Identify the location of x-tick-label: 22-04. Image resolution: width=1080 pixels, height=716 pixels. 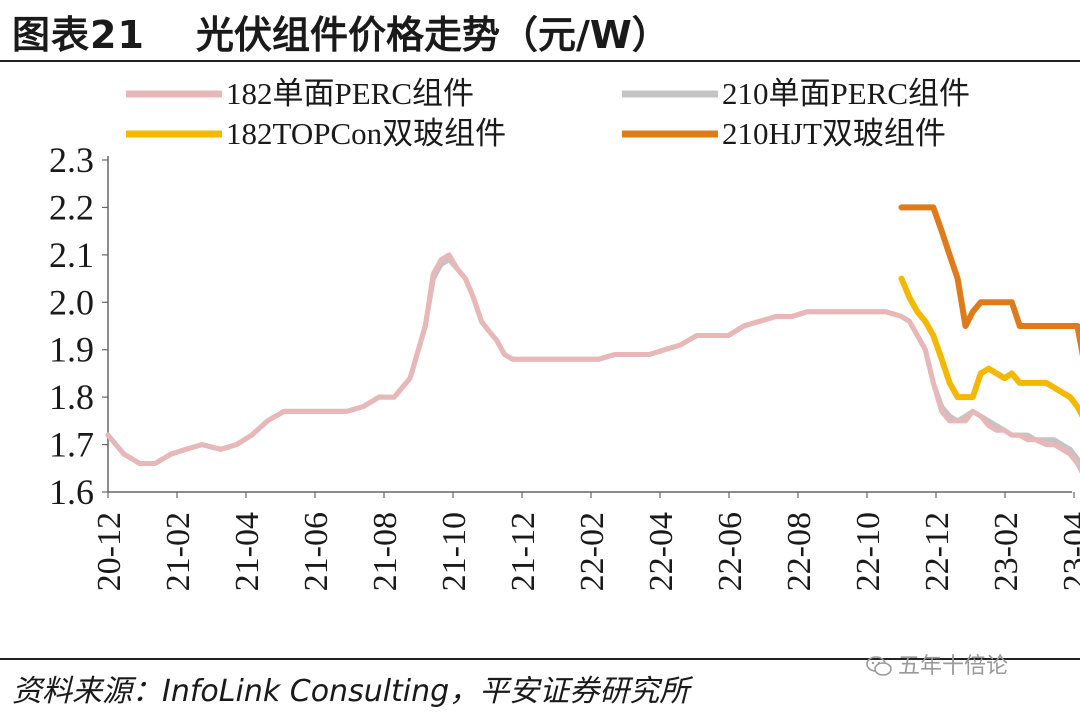
(661, 551).